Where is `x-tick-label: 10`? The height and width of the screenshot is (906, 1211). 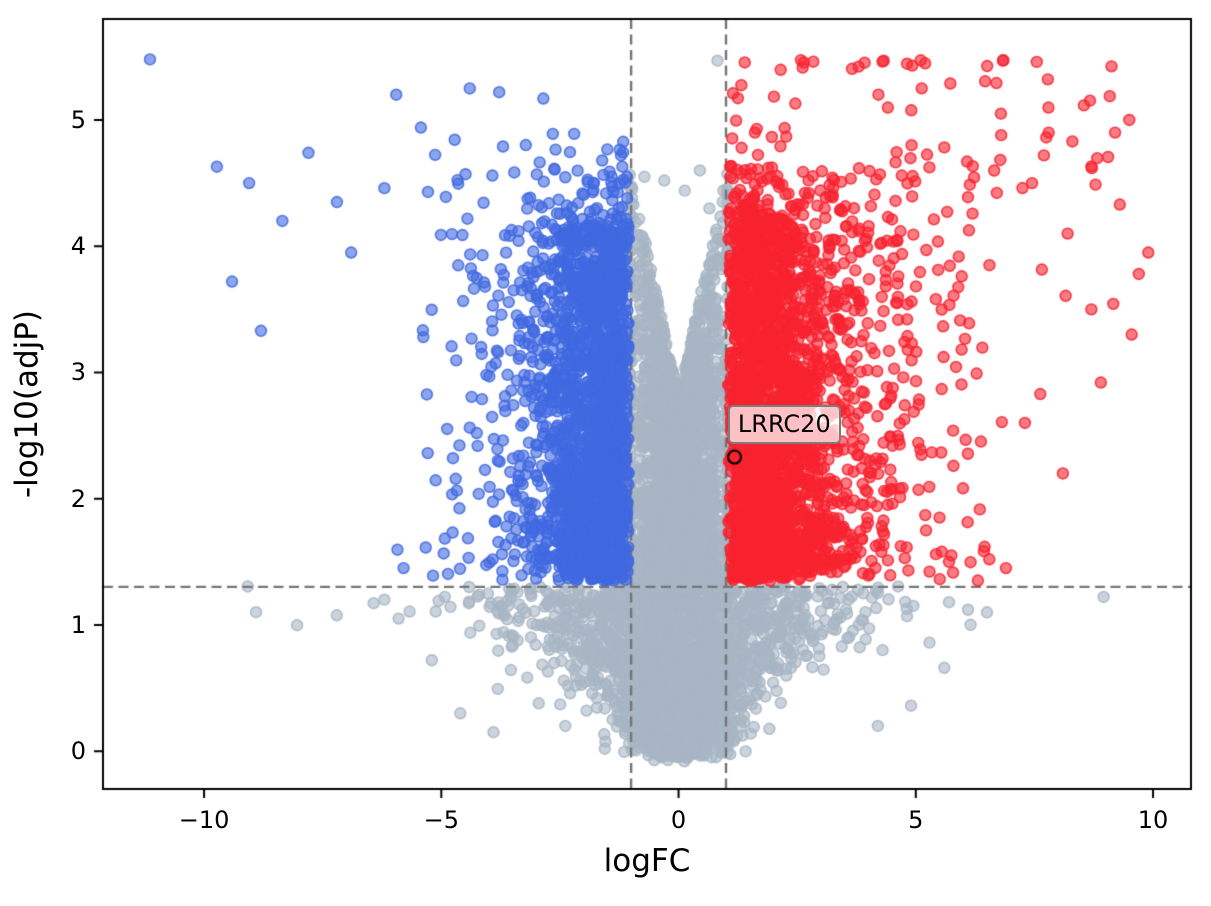
x-tick-label: 10 is located at coordinates (1153, 820).